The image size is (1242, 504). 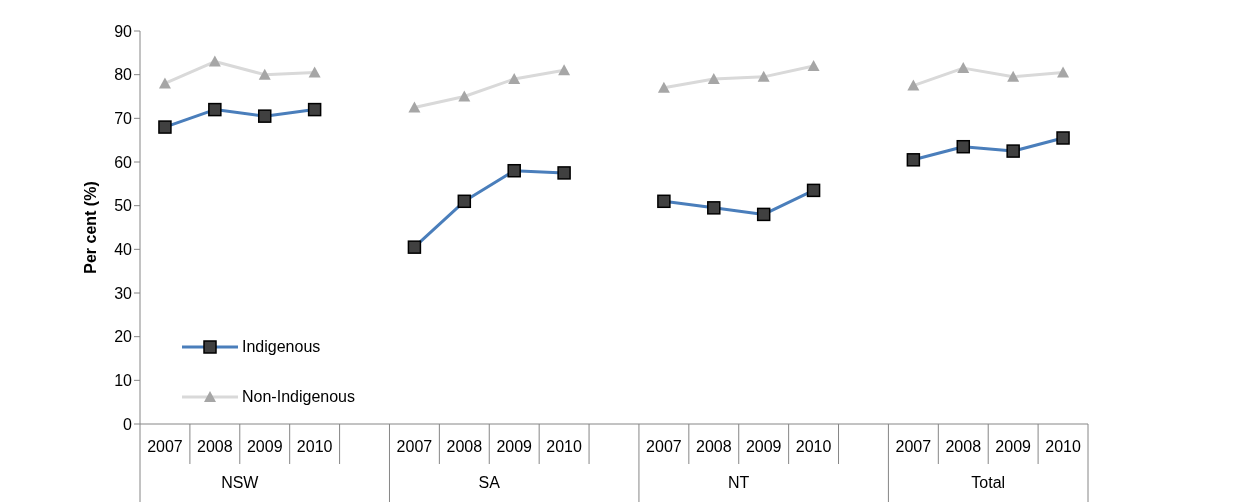 I want to click on y-tick-label: 10, so click(x=123, y=381).